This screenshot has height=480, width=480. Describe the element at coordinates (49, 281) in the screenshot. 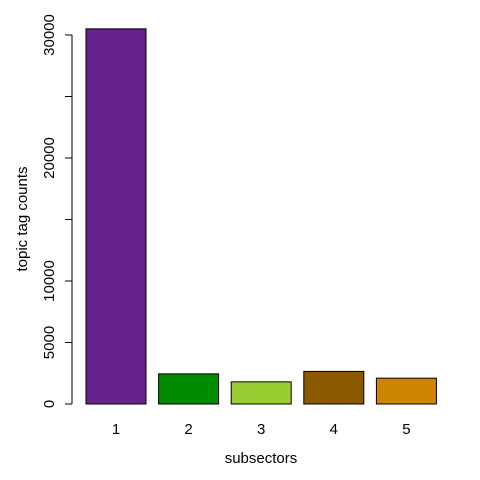

I see `y-tick-label-10000: 10000` at that location.